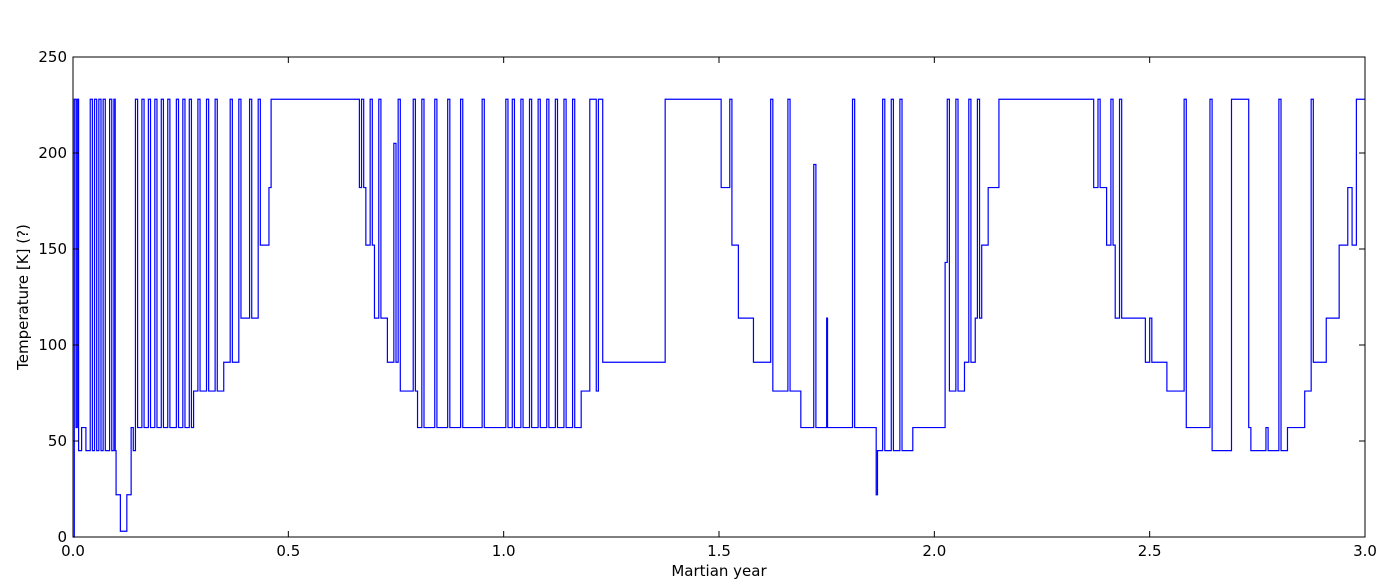  Describe the element at coordinates (23, 297) in the screenshot. I see `y-axis-label: Temperature [K] (?)` at that location.